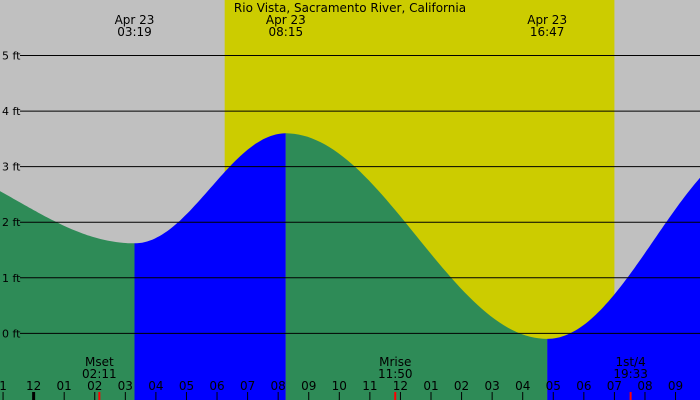  I want to click on tide-event-time: 16:47, so click(547, 32).